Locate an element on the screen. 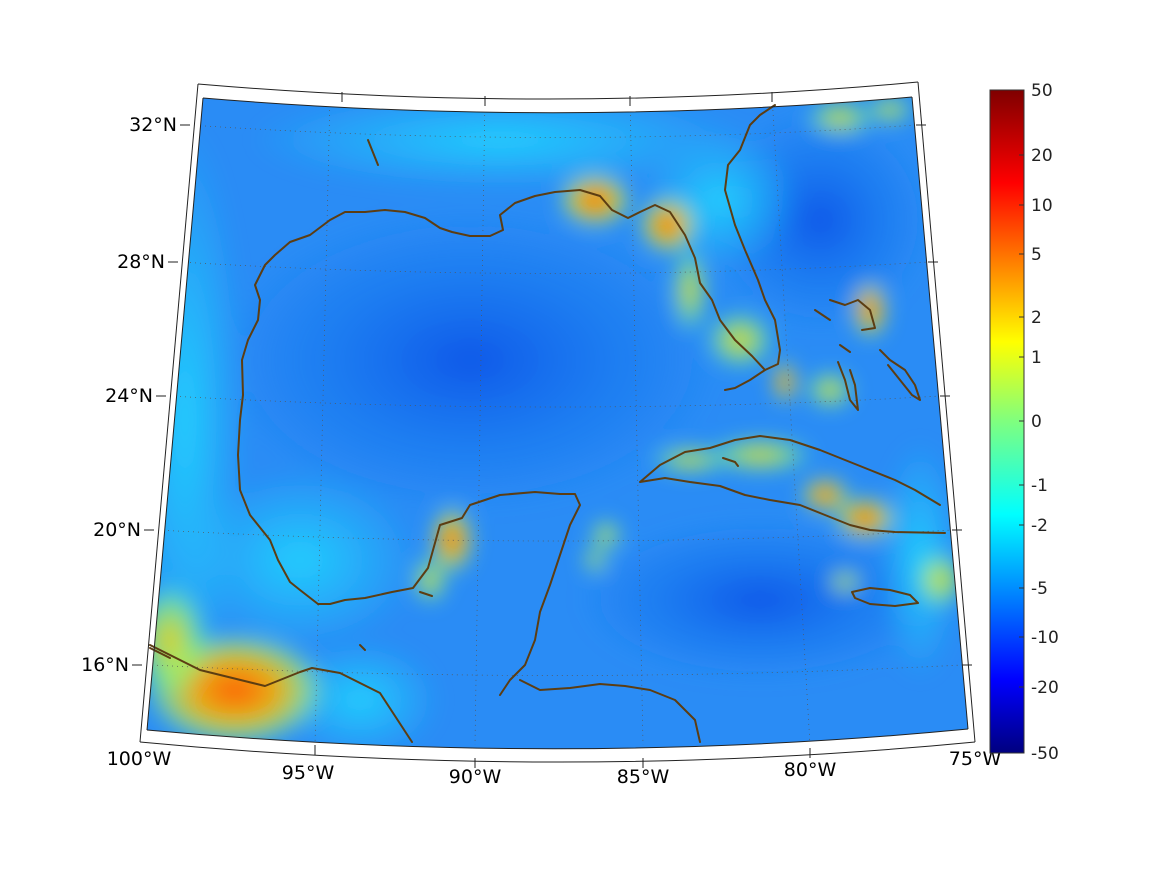  colorbar-label-neg1: -1 is located at coordinates (1039, 486).